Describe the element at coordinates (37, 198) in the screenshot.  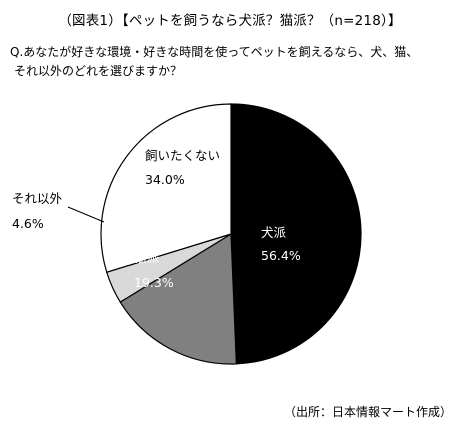
I see `slice-label-other: それ以外` at that location.